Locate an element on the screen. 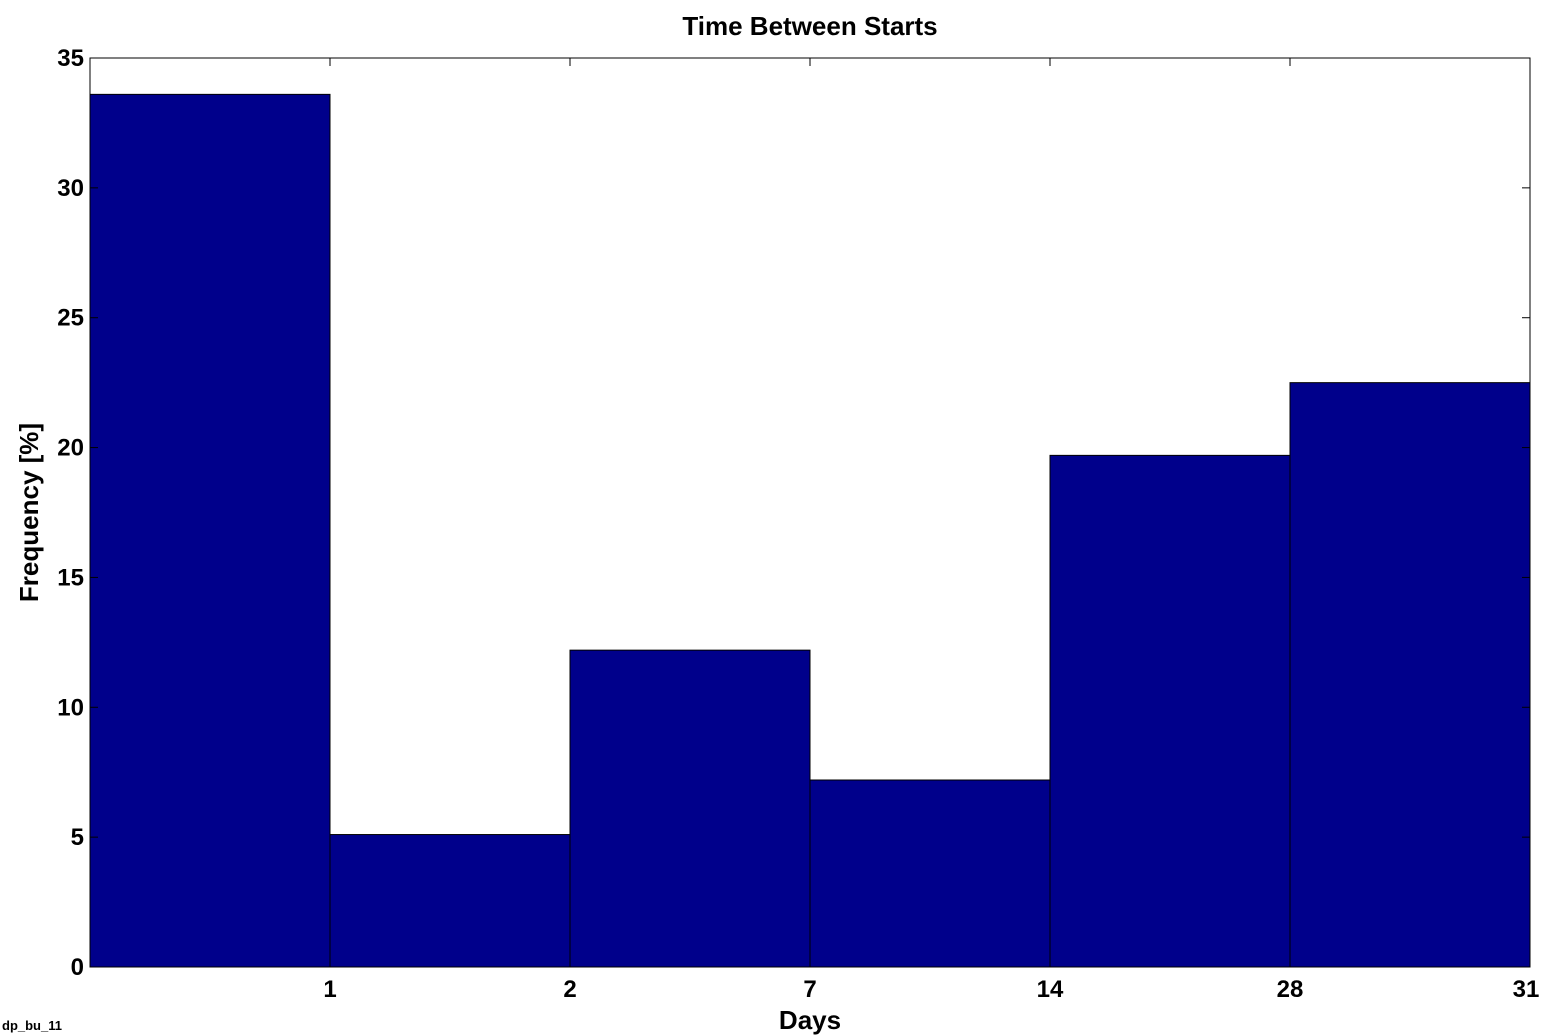  y-tick-label: 0 is located at coordinates (77, 967).